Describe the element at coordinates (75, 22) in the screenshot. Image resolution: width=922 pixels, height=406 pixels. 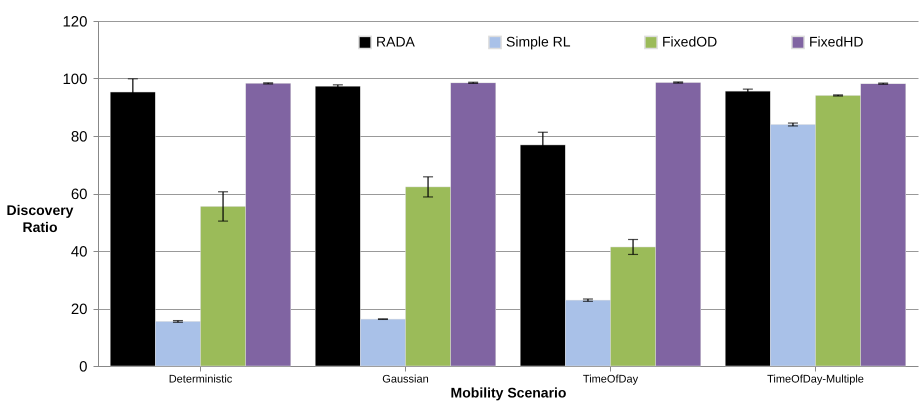
I see `y-tick-label: 120` at that location.